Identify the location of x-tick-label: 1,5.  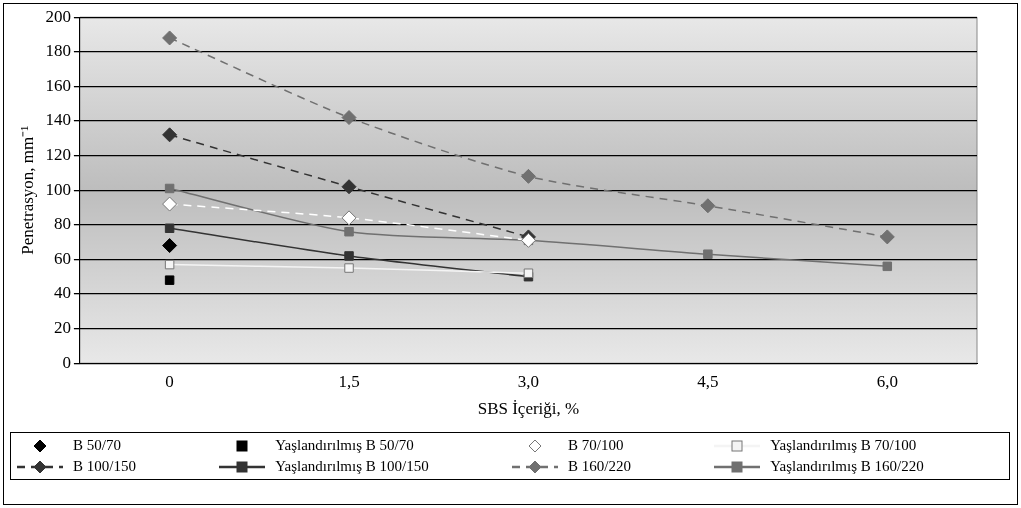
(349, 381).